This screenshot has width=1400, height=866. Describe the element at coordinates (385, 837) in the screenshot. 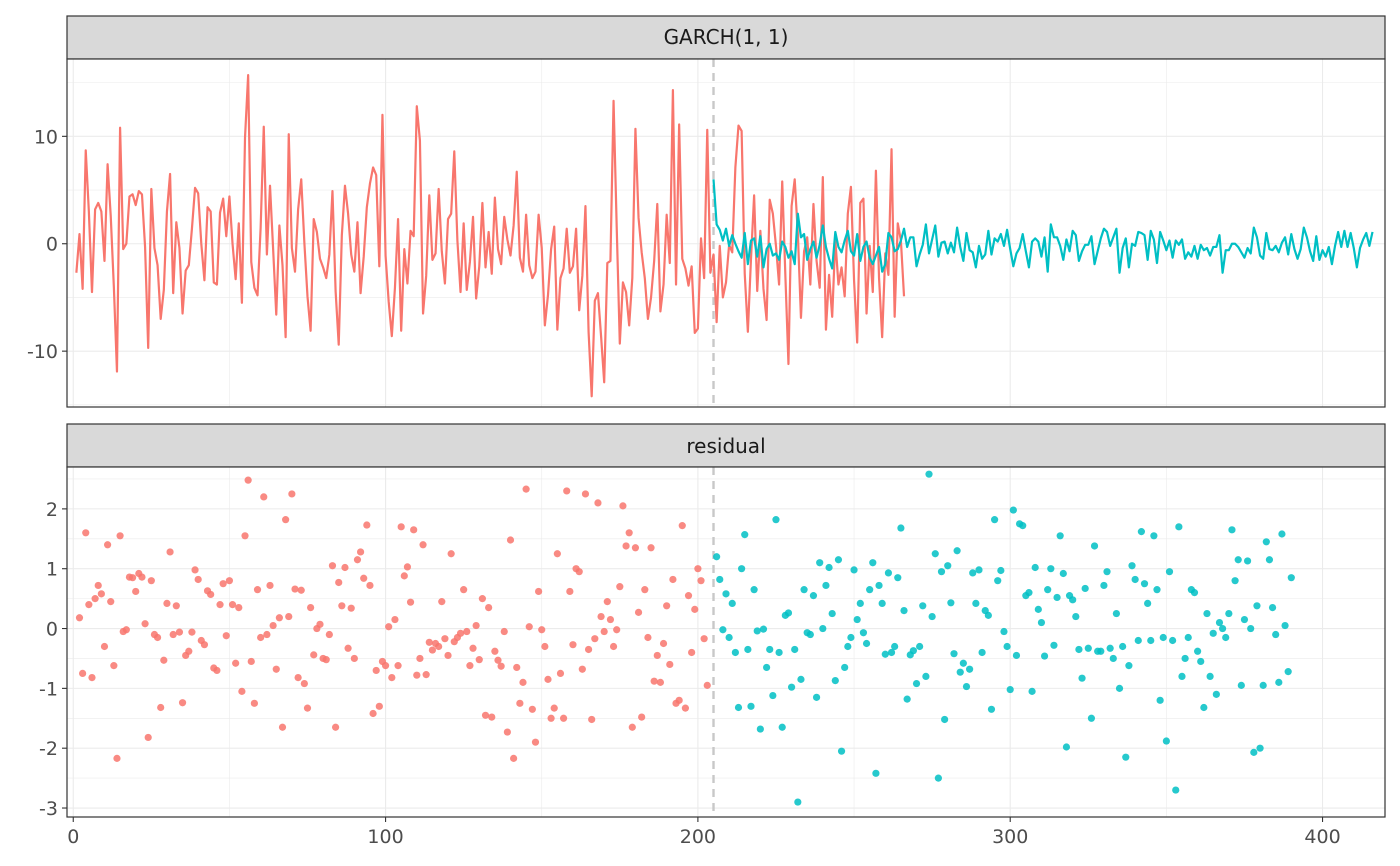

I see `x-tick-label: 100` at that location.